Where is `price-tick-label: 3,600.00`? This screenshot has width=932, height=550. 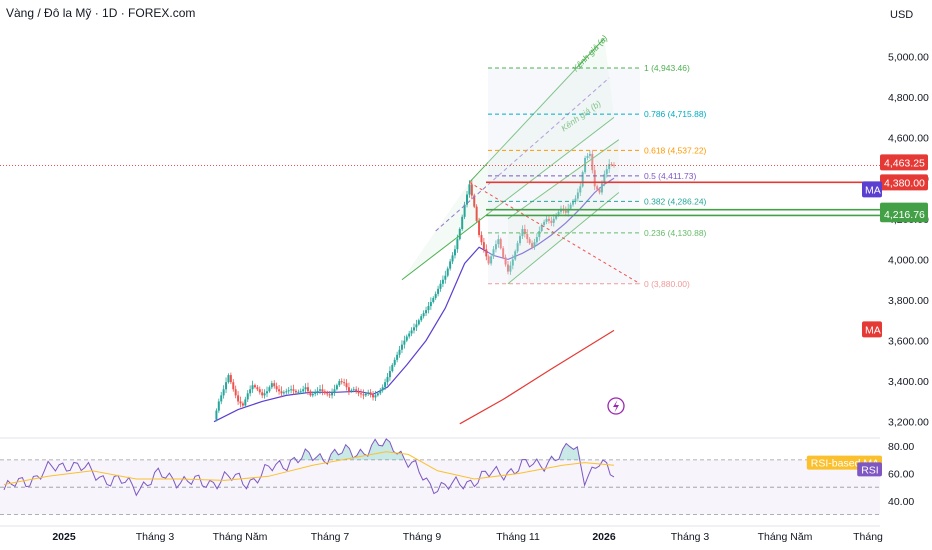 price-tick-label: 3,600.00 is located at coordinates (908, 342).